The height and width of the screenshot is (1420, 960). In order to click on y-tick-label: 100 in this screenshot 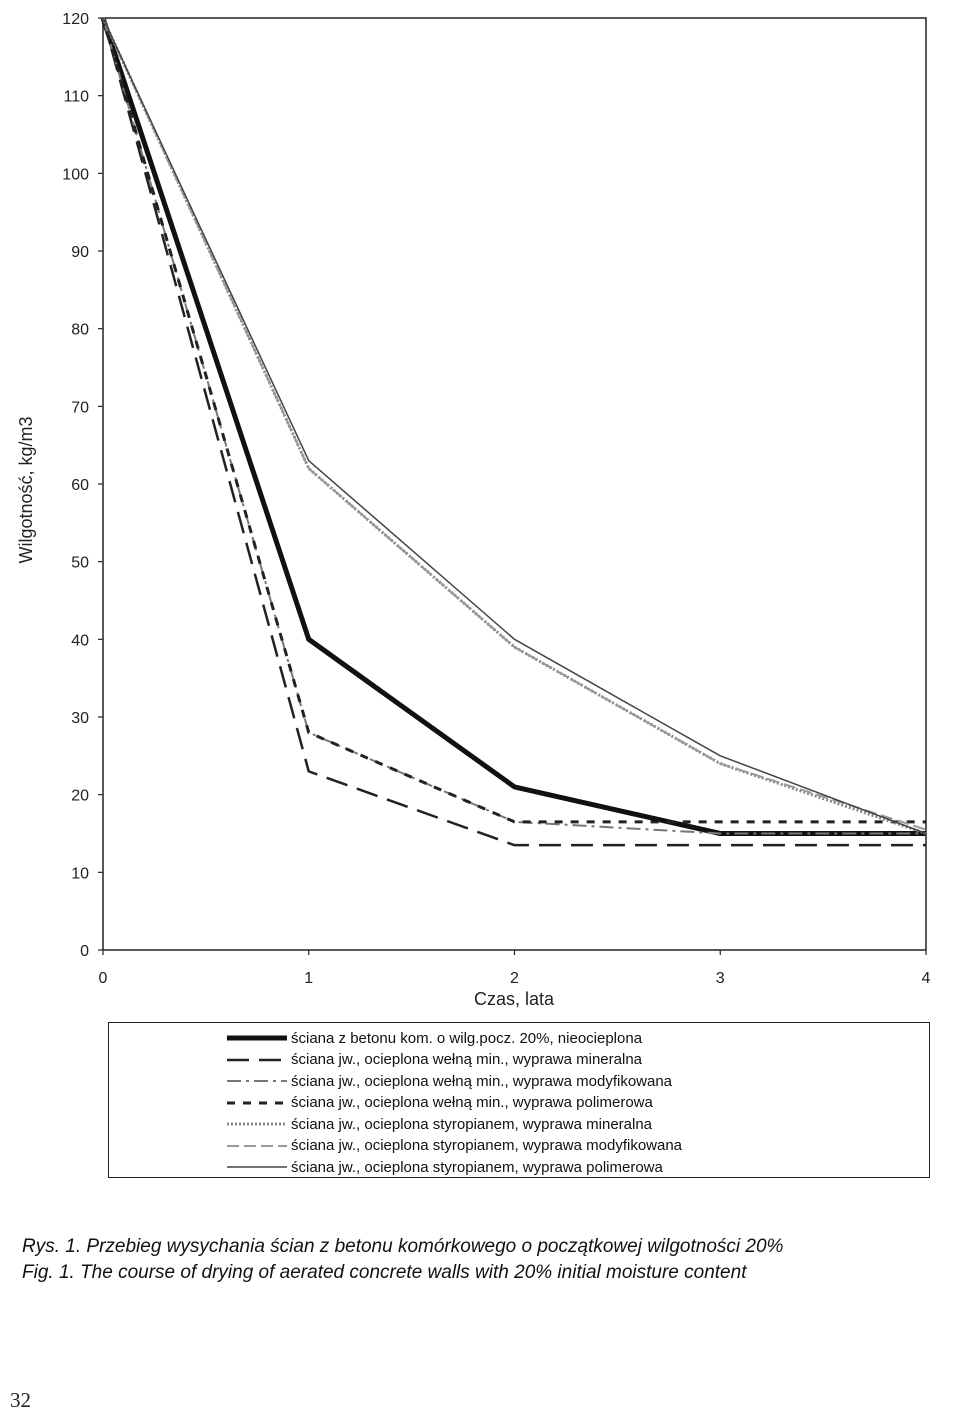, I will do `click(75, 174)`.